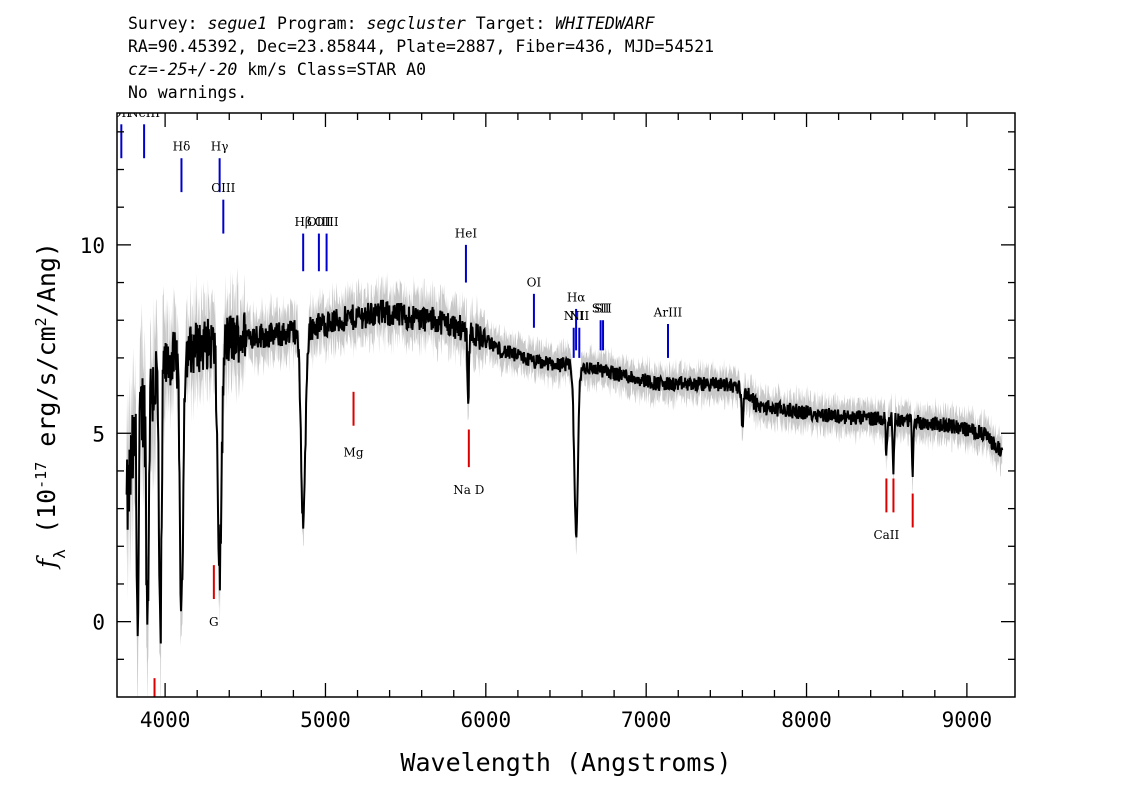  Describe the element at coordinates (468, 490) in the screenshot. I see `absorption-label: Na D` at that location.